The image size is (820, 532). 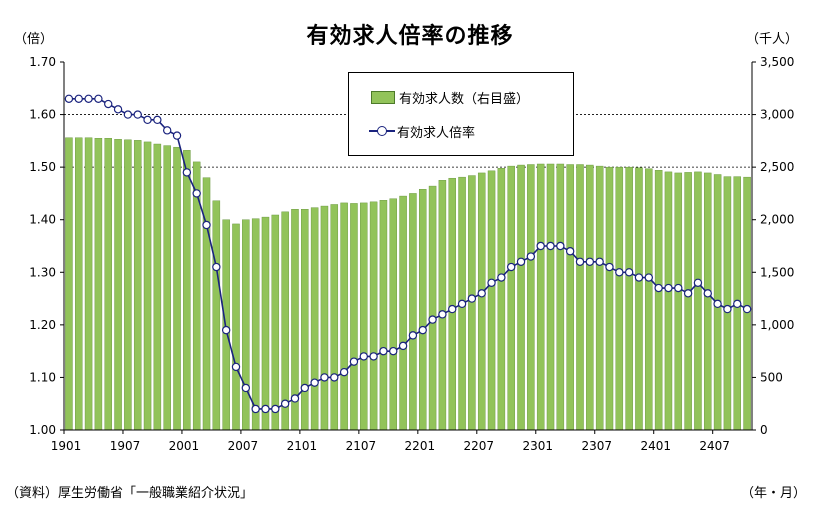 What do you see at coordinates (764, 430) in the screenshot?
I see `y-right-tick-label: 0` at bounding box center [764, 430].